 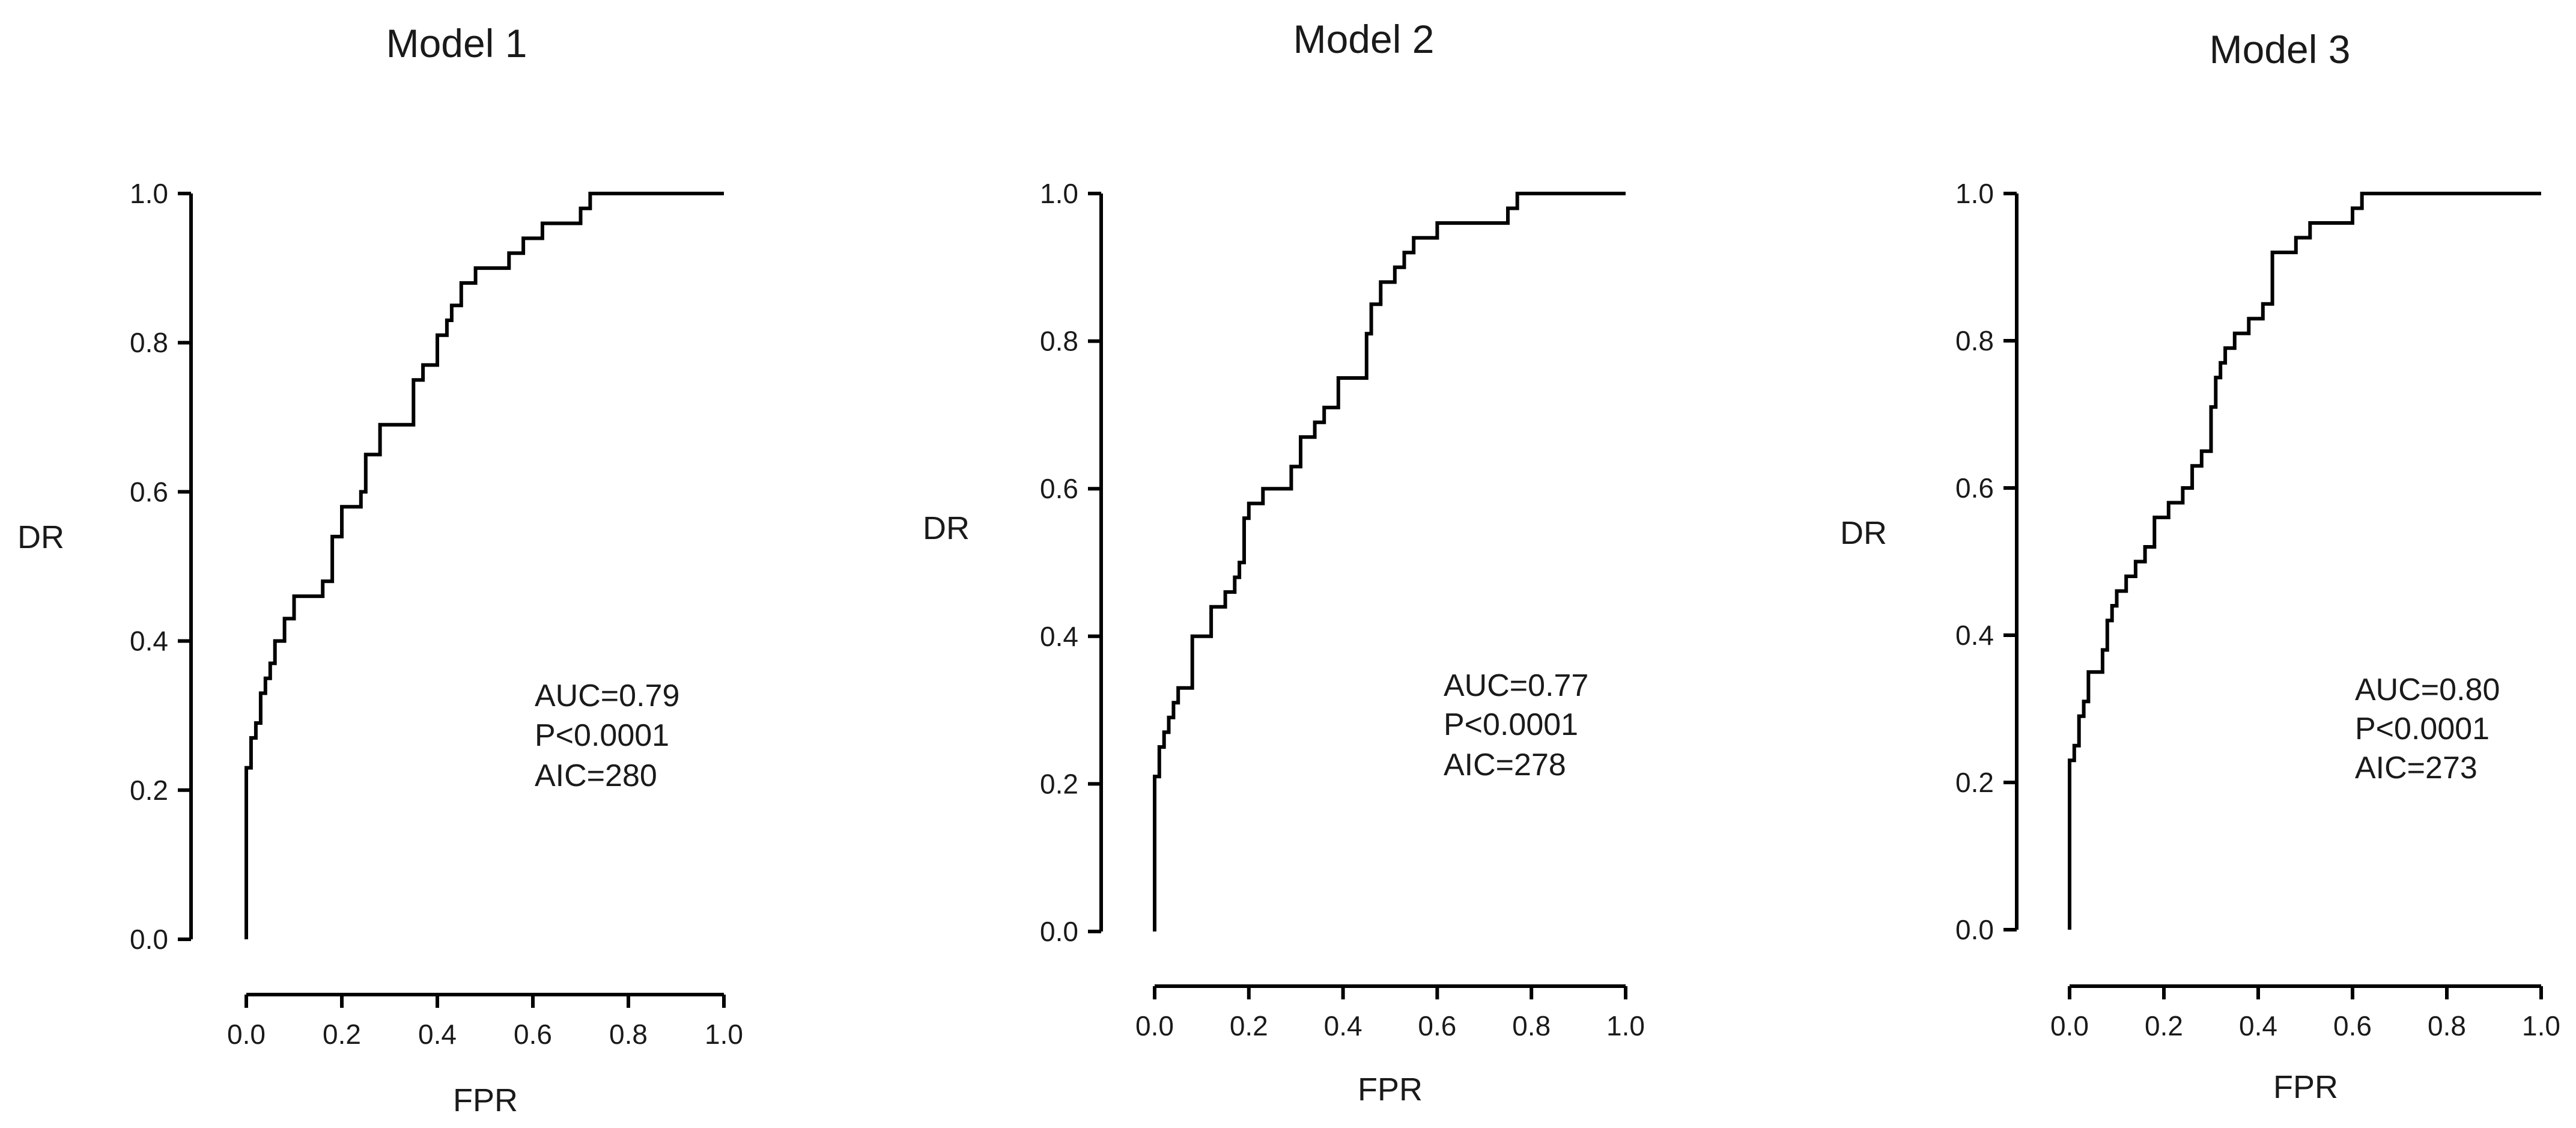 What do you see at coordinates (457, 43) in the screenshot?
I see `chart-title: Model 1` at bounding box center [457, 43].